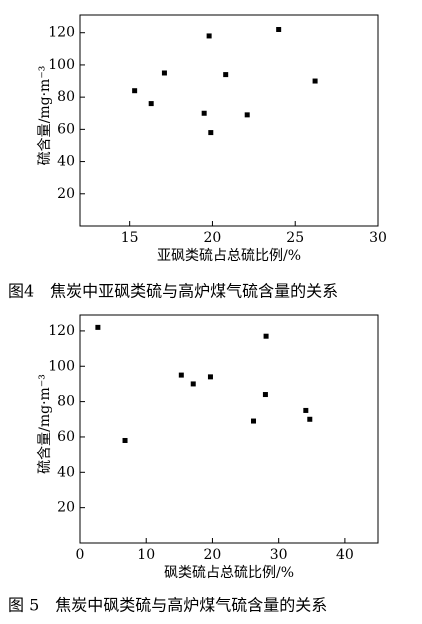 The height and width of the screenshot is (624, 422). I want to click on x-tick-label: 25, so click(295, 238).